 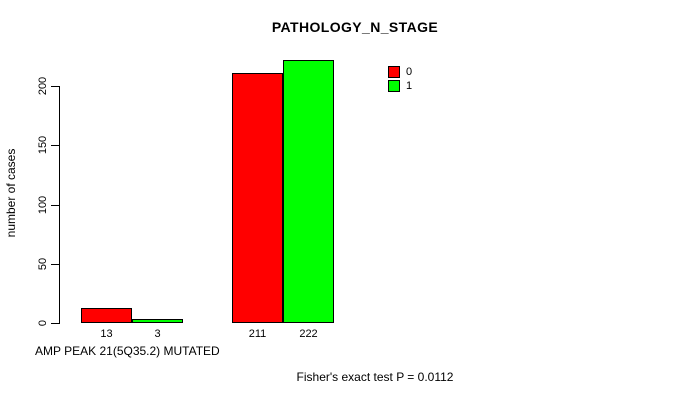 I want to click on bar-value-label: 3, so click(x=157, y=334).